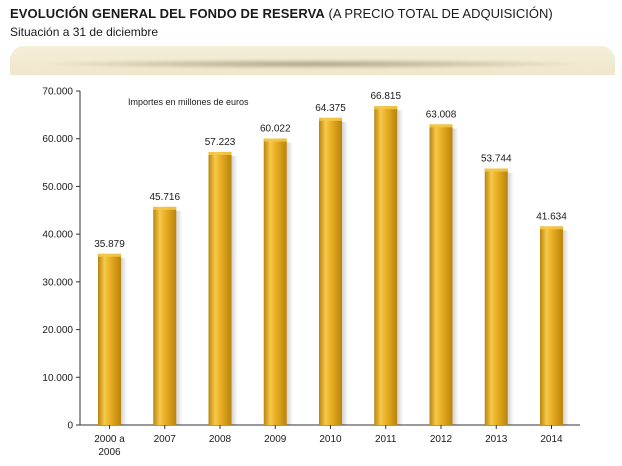 This screenshot has height=466, width=622. I want to click on chart-subtitle: Situación a 31 de diciembre, so click(84, 32).